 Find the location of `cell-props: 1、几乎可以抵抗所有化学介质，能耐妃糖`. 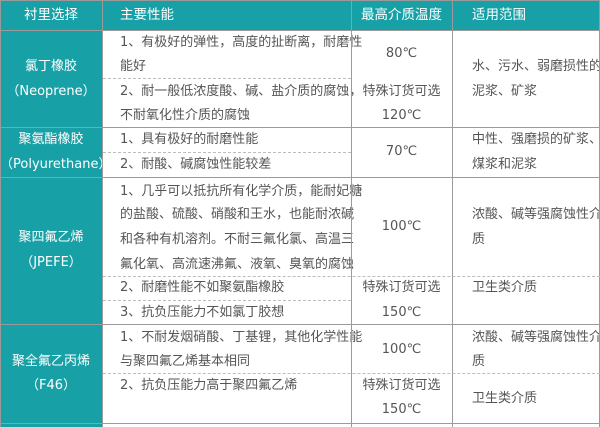

cell-props: 1、几乎可以抵抗所有化学介质，能耐妃糖 is located at coordinates (241, 191).